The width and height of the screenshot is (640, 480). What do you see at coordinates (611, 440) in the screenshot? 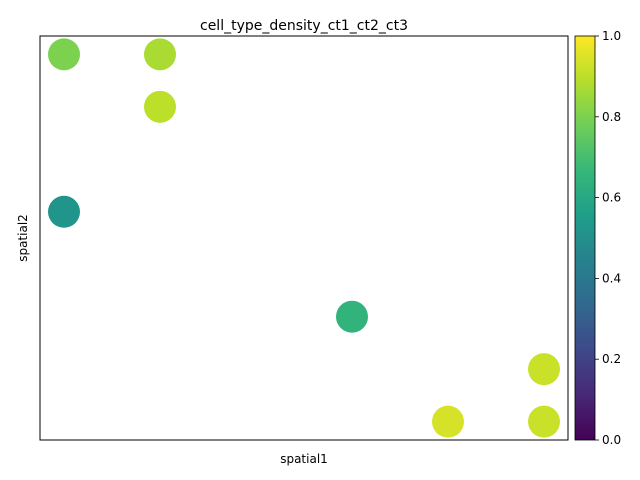
I see `colorbar-tick-label: 0.0` at bounding box center [611, 440].